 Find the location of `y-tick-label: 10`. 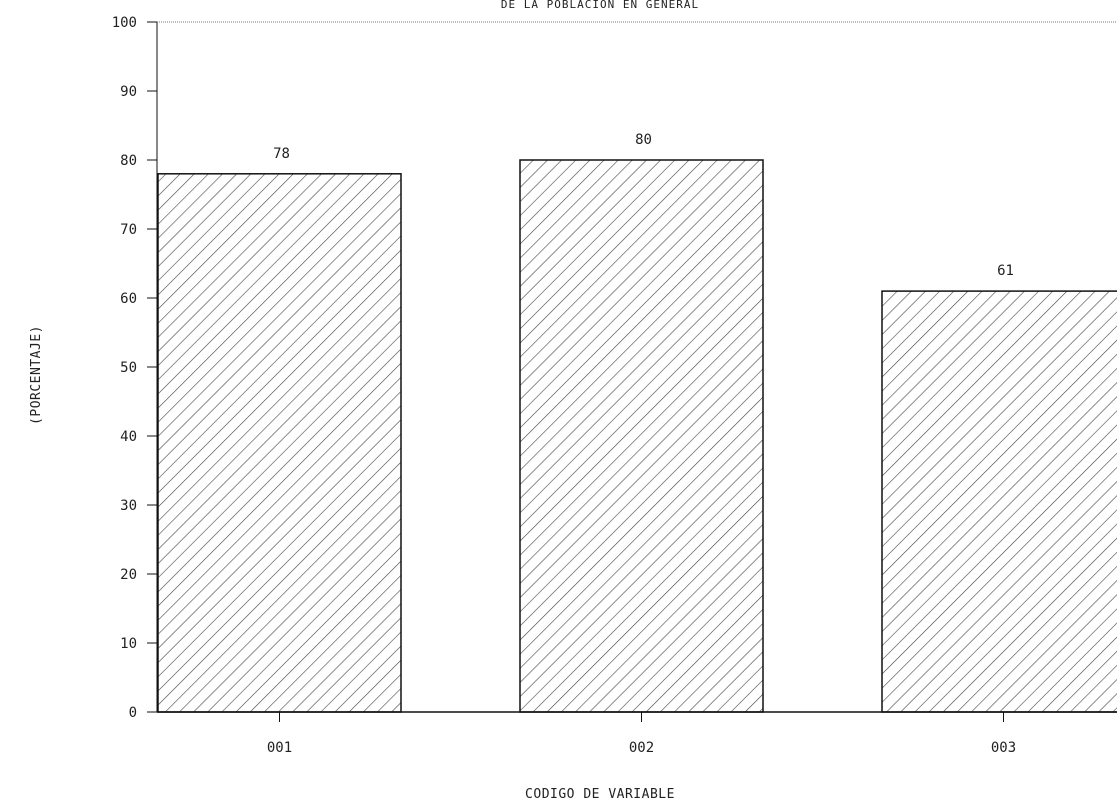

y-tick-label: 10 is located at coordinates (128, 644).